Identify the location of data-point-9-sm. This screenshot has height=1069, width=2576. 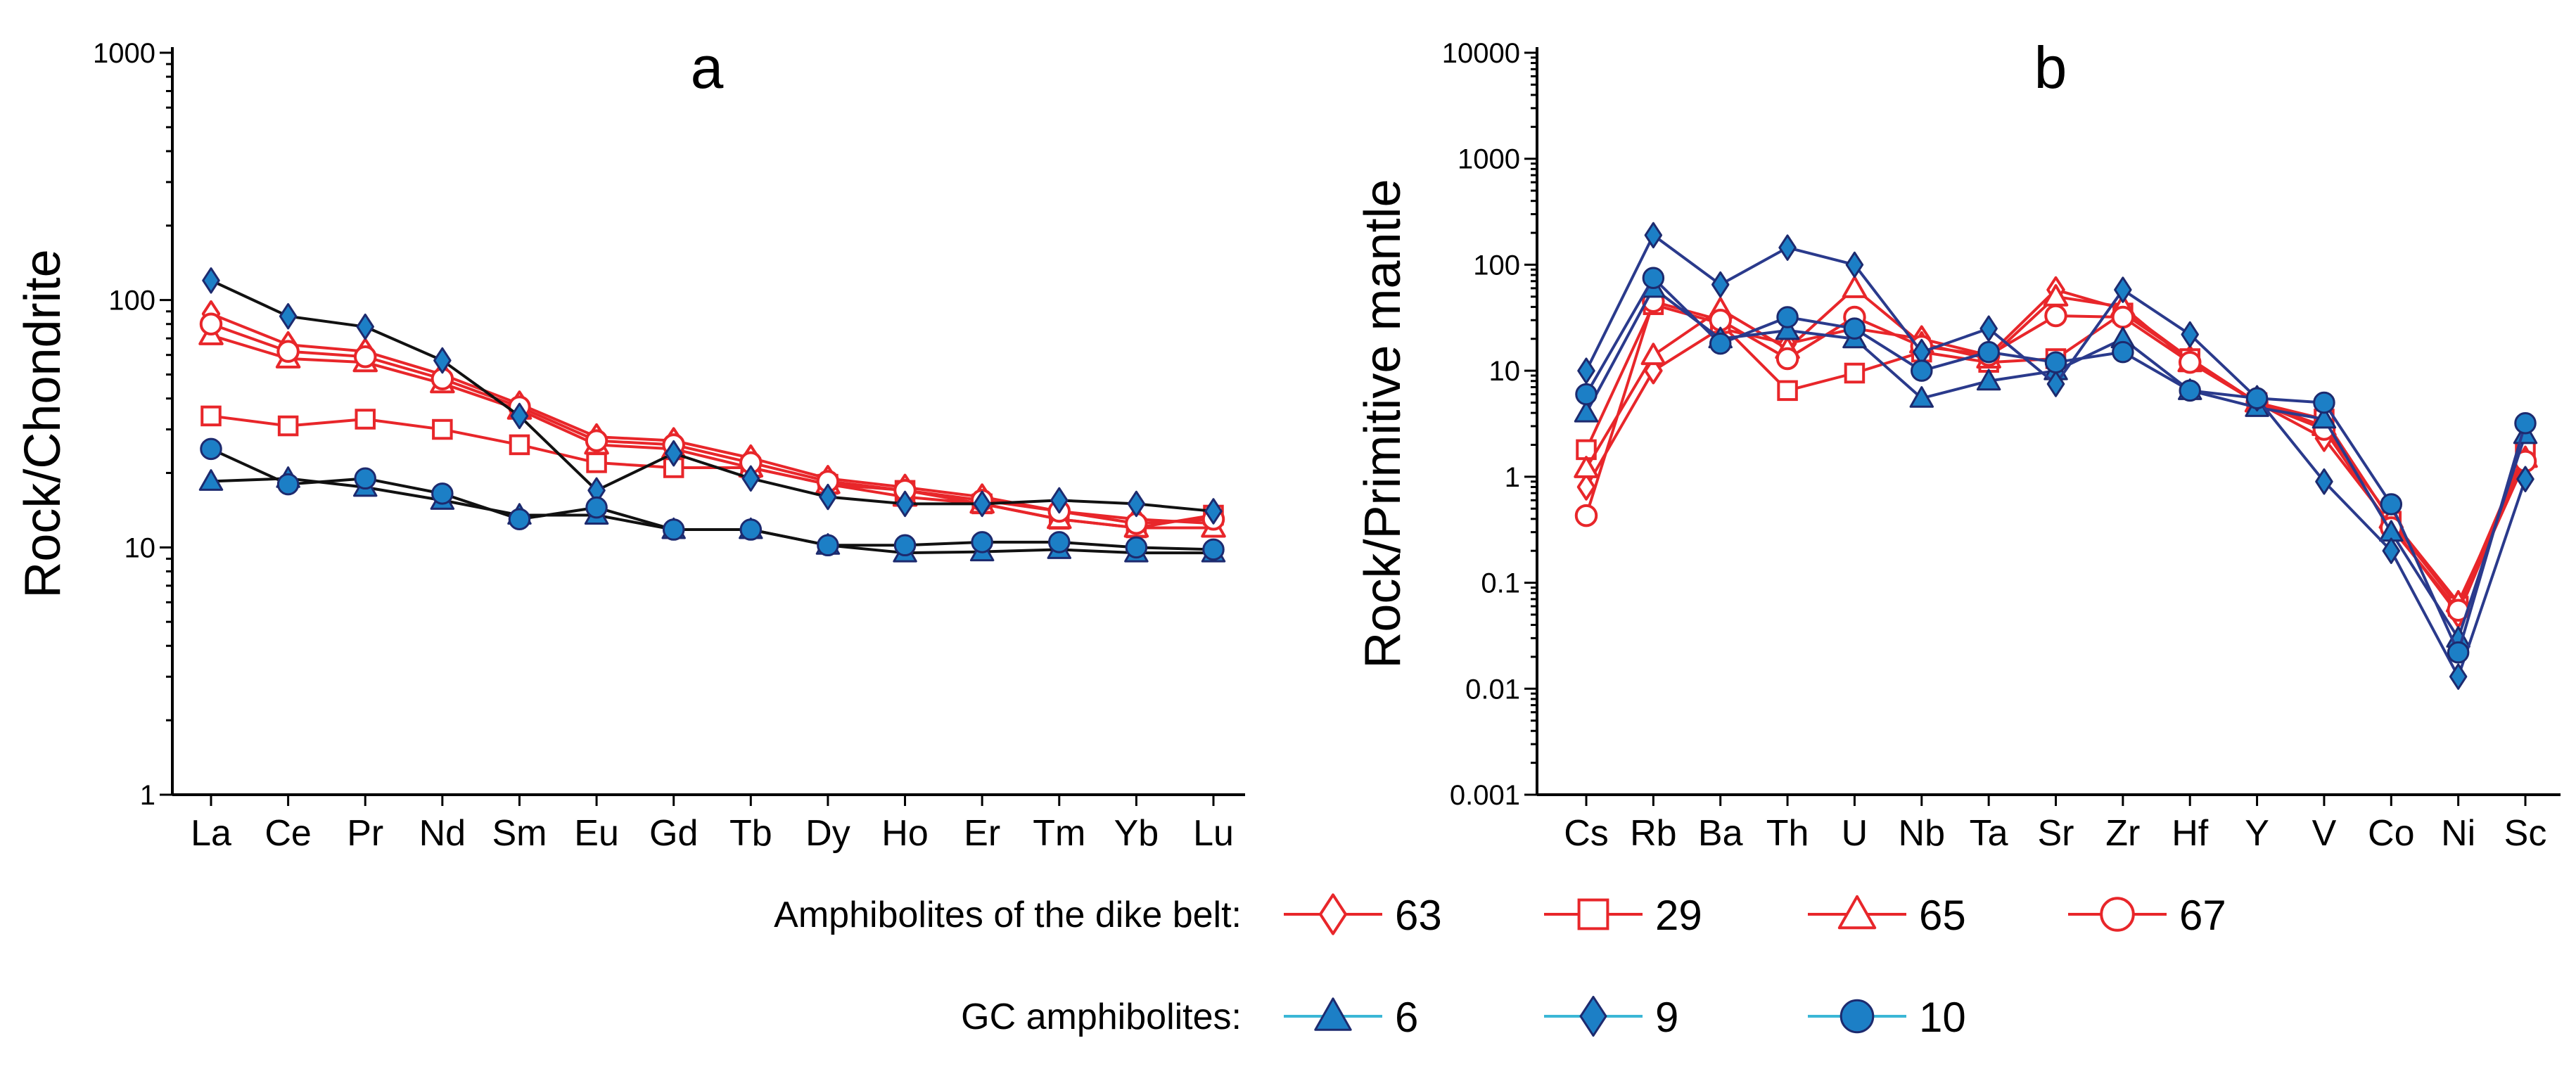
(519, 416).